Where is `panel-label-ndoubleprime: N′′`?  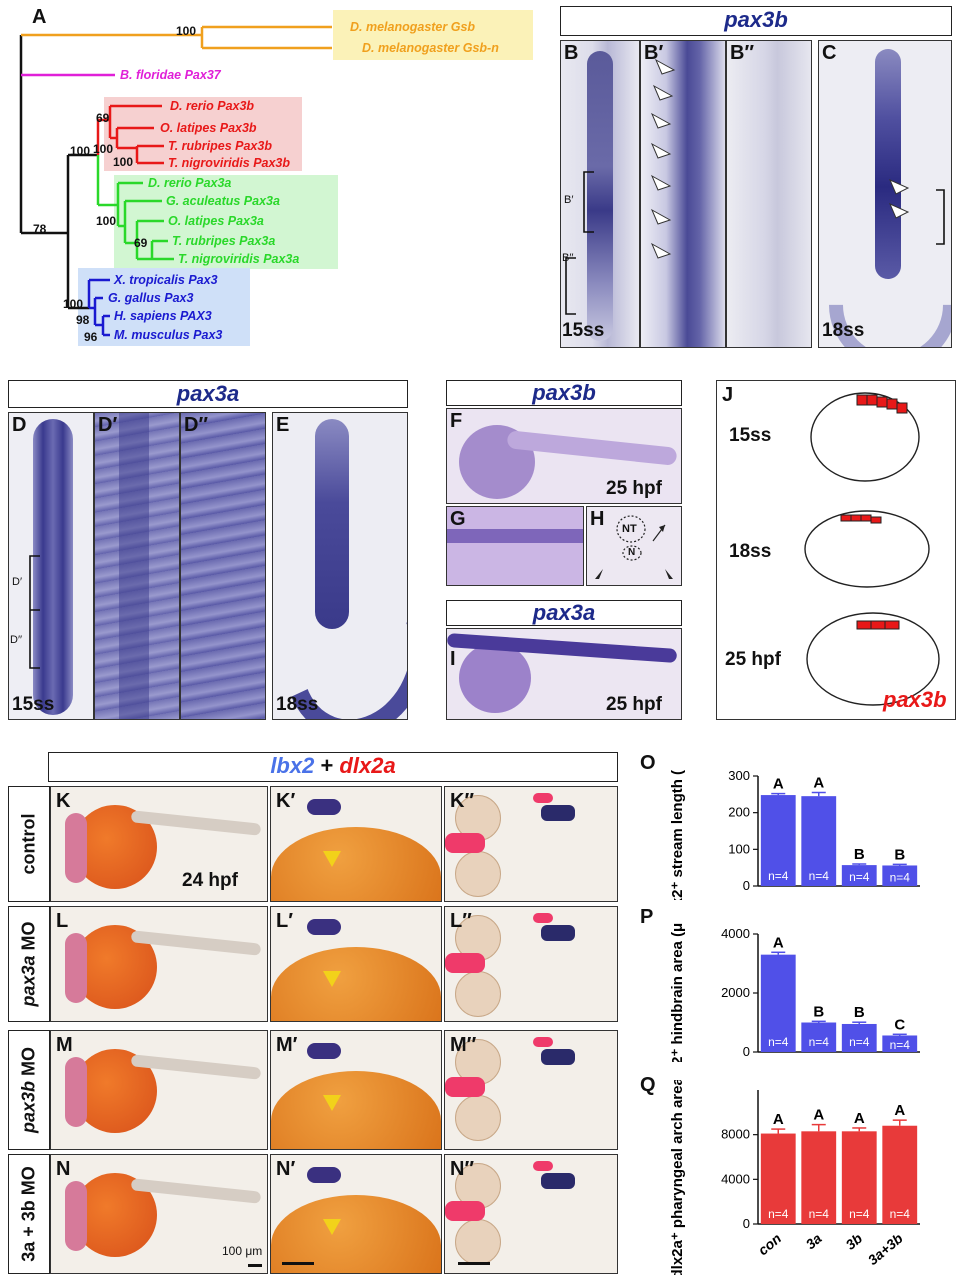 panel-label-ndoubleprime: N′′ is located at coordinates (462, 1169).